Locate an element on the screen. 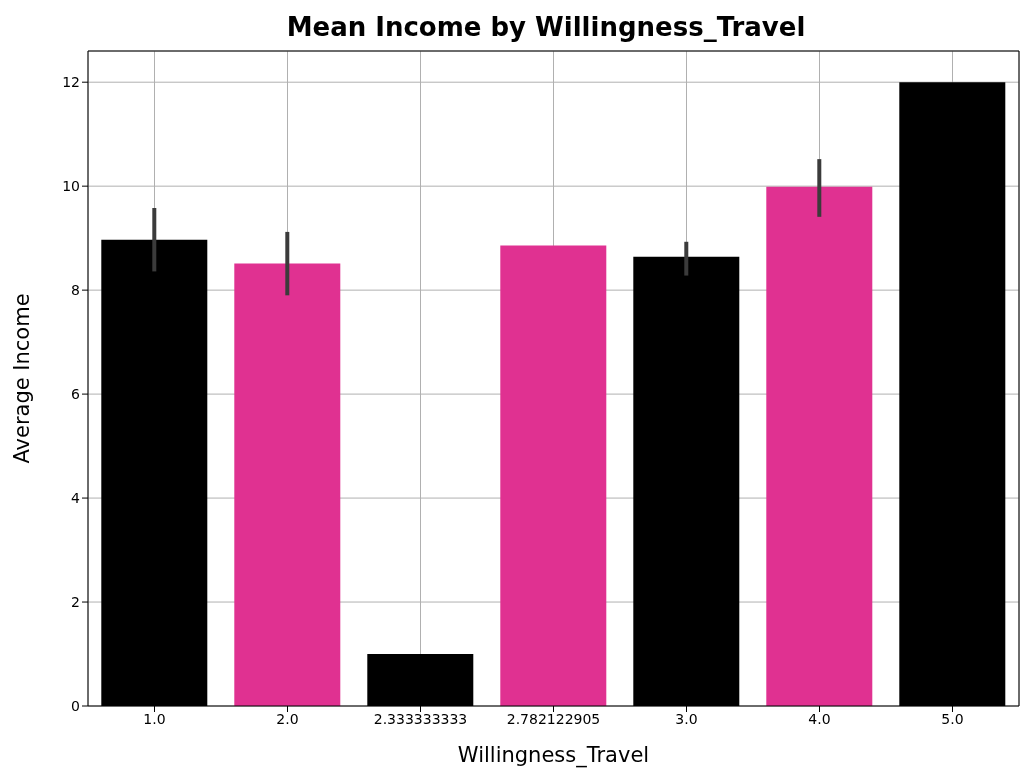 The image size is (1032, 778). x-tick-label: 5.0 is located at coordinates (952, 718).